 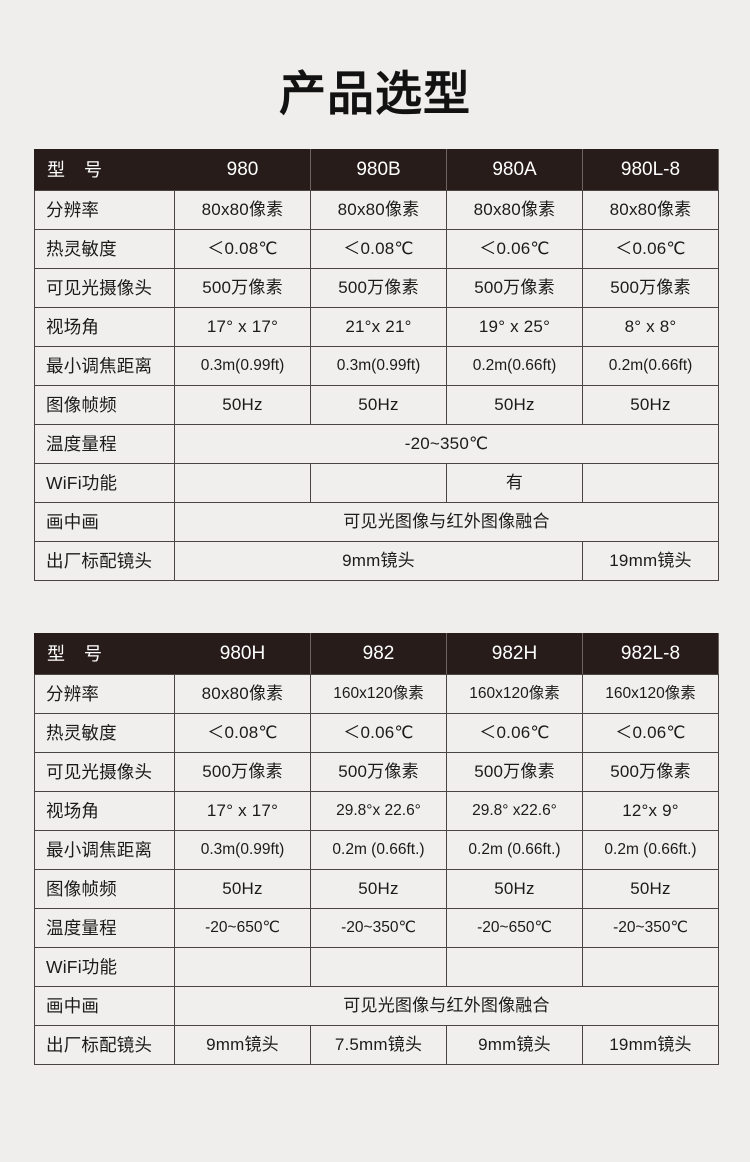 What do you see at coordinates (514, 327) in the screenshot?
I see `table-cell: 19° x 25°` at bounding box center [514, 327].